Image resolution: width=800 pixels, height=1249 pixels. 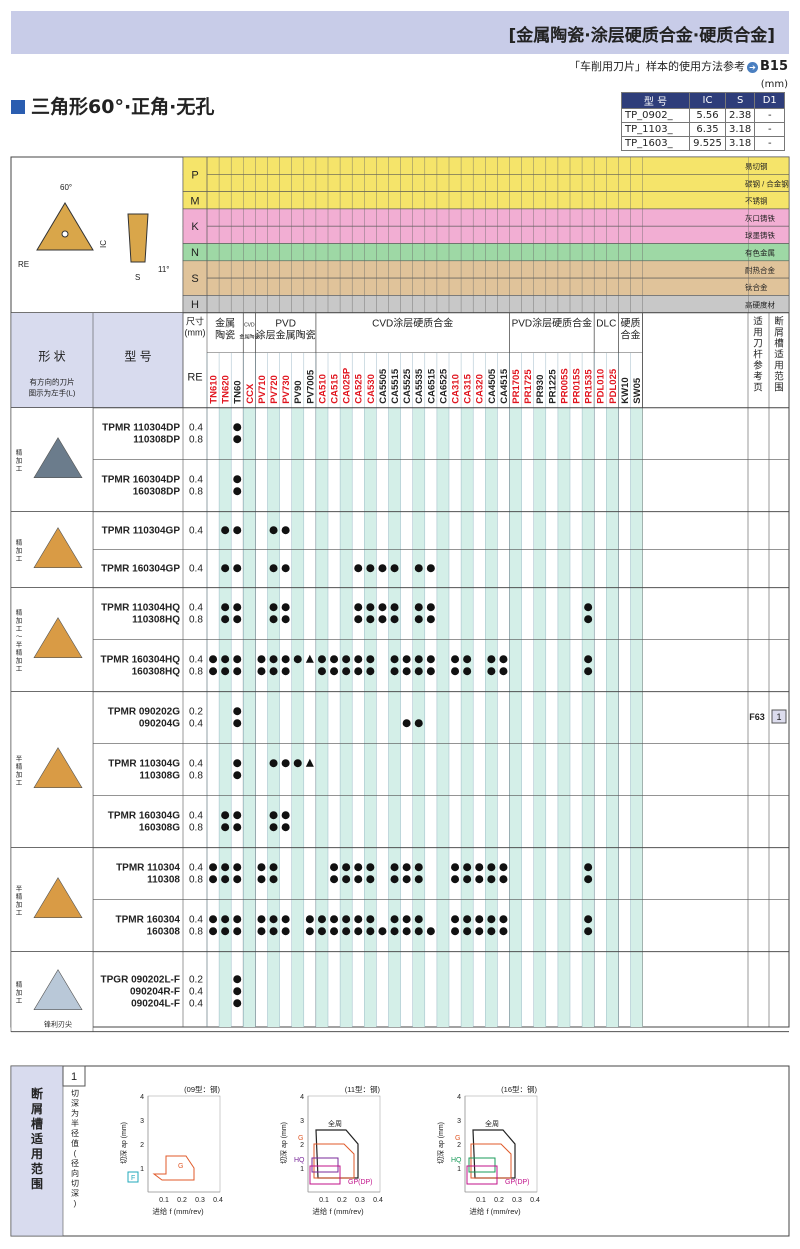 I want to click on chip-note: 深, so click(x=75, y=1193).